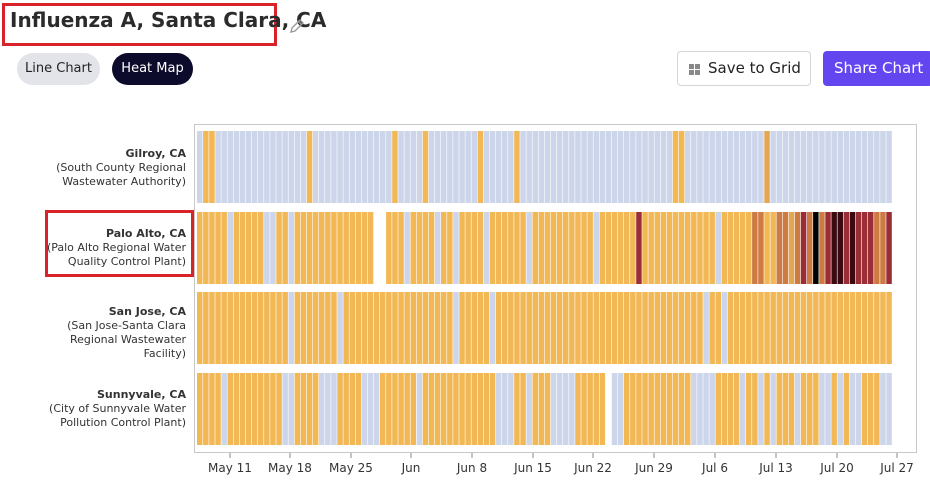 The width and height of the screenshot is (930, 485). Describe the element at coordinates (152, 69) in the screenshot. I see `heat-map-button: Heat Map` at that location.